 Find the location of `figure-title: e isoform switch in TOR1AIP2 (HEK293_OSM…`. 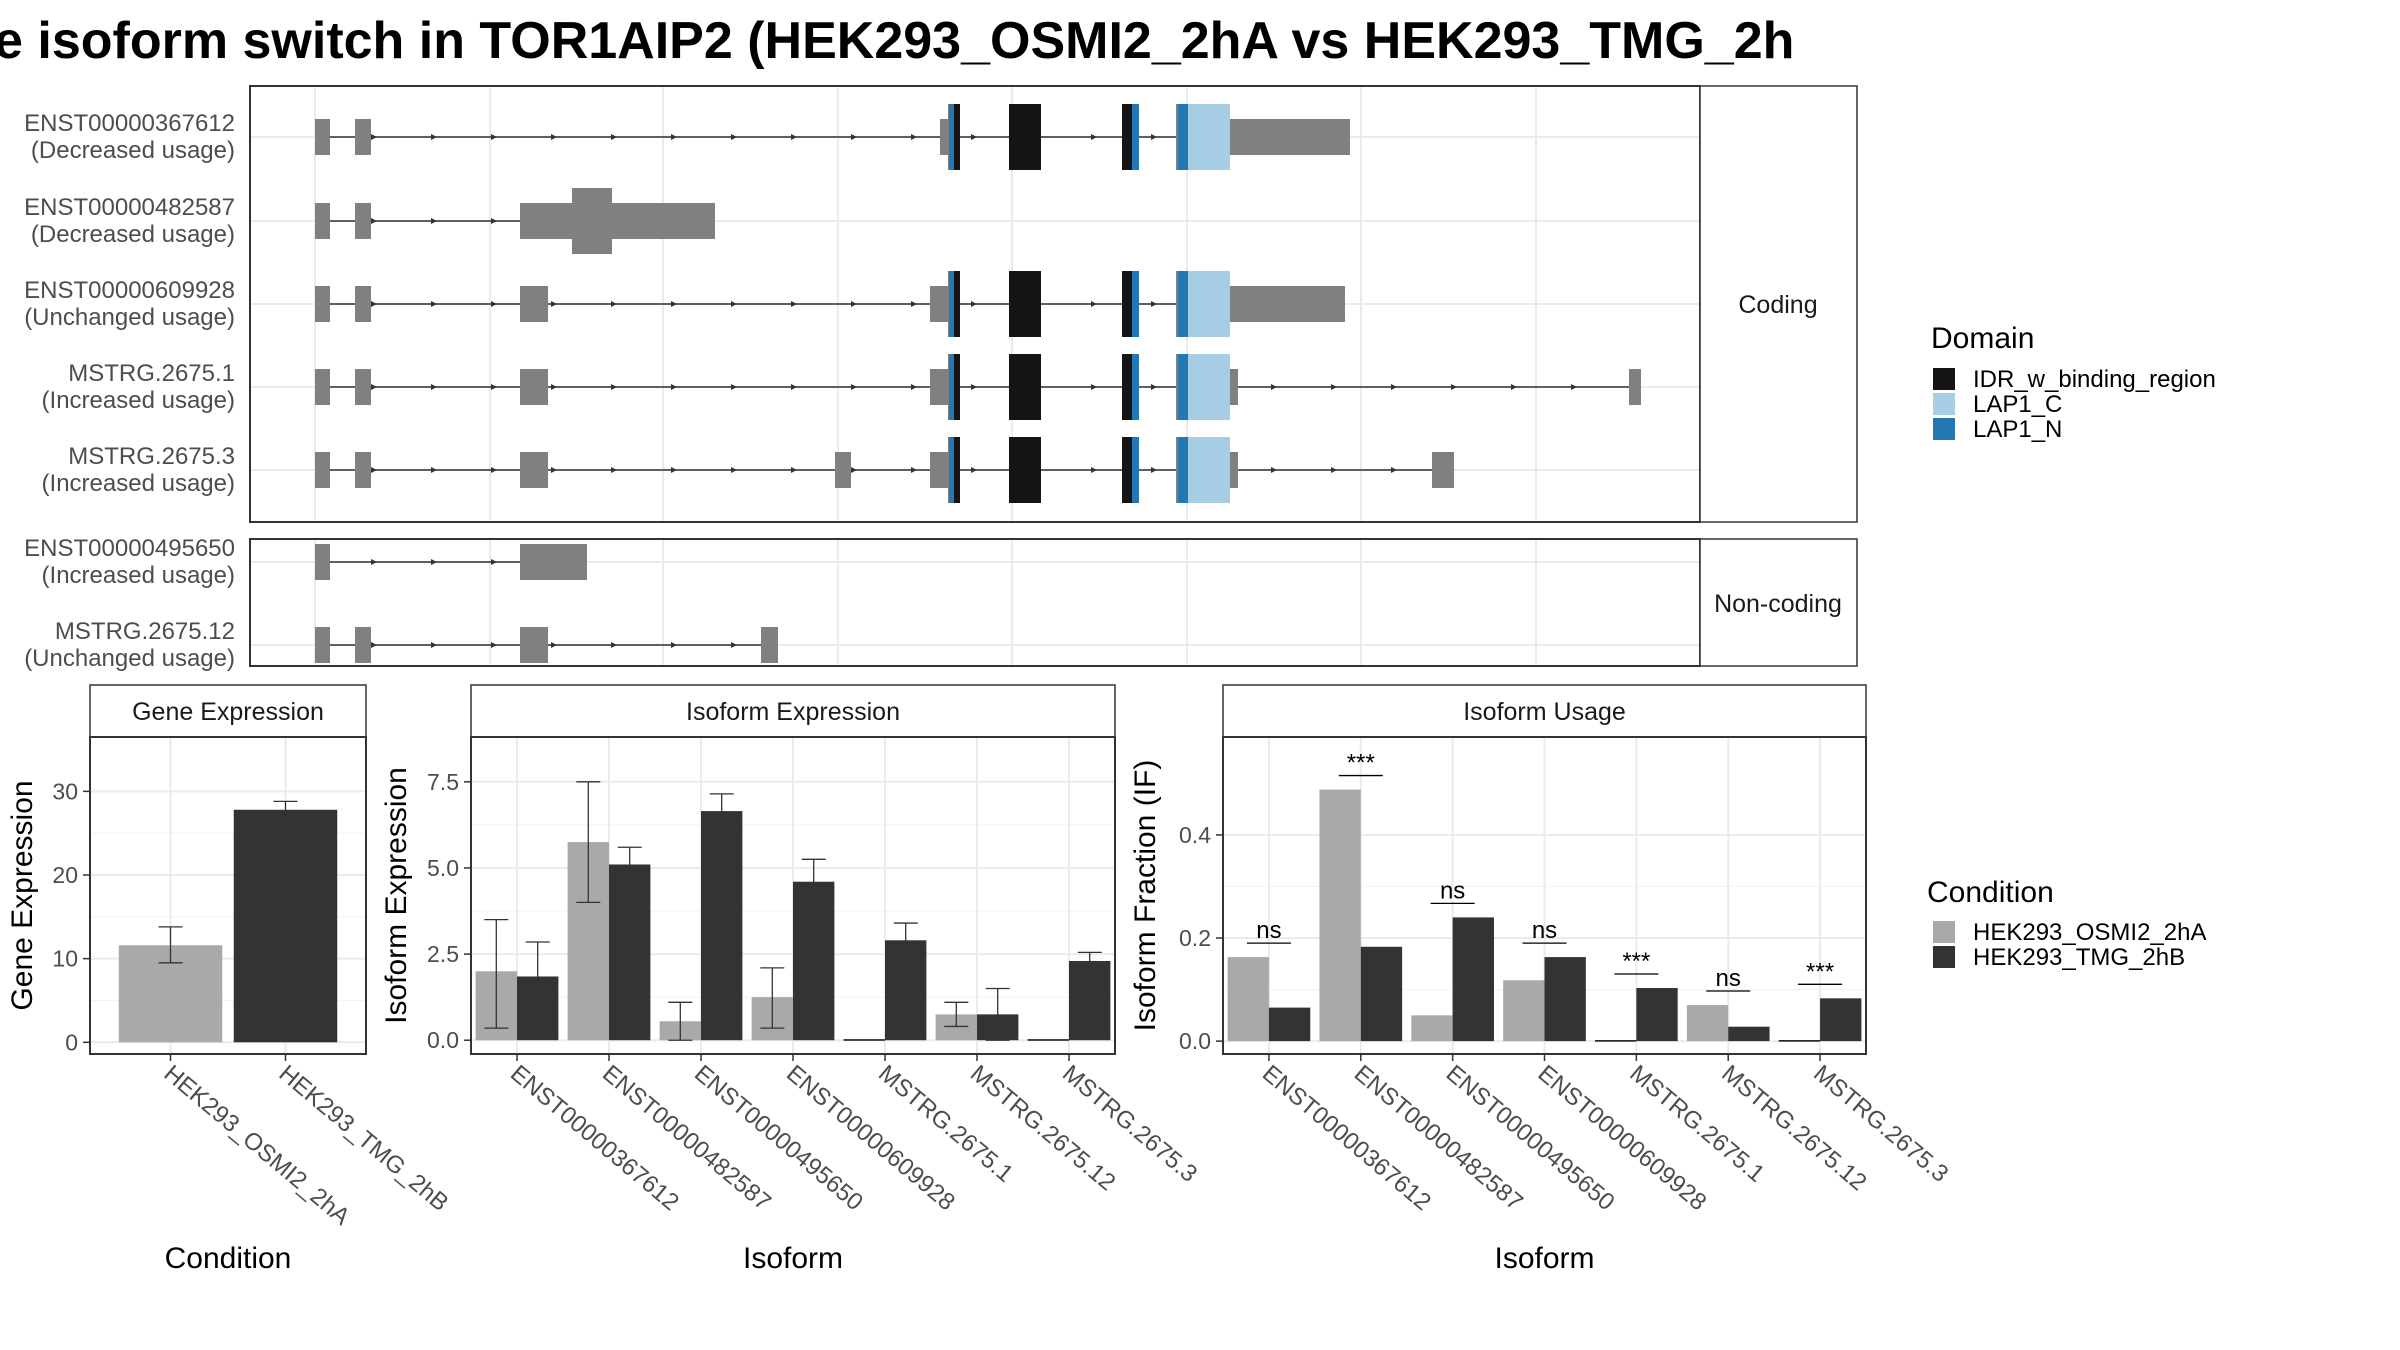

figure-title: e isoform switch in TOR1AIP2 (HEK293_OSM… is located at coordinates (897, 41).